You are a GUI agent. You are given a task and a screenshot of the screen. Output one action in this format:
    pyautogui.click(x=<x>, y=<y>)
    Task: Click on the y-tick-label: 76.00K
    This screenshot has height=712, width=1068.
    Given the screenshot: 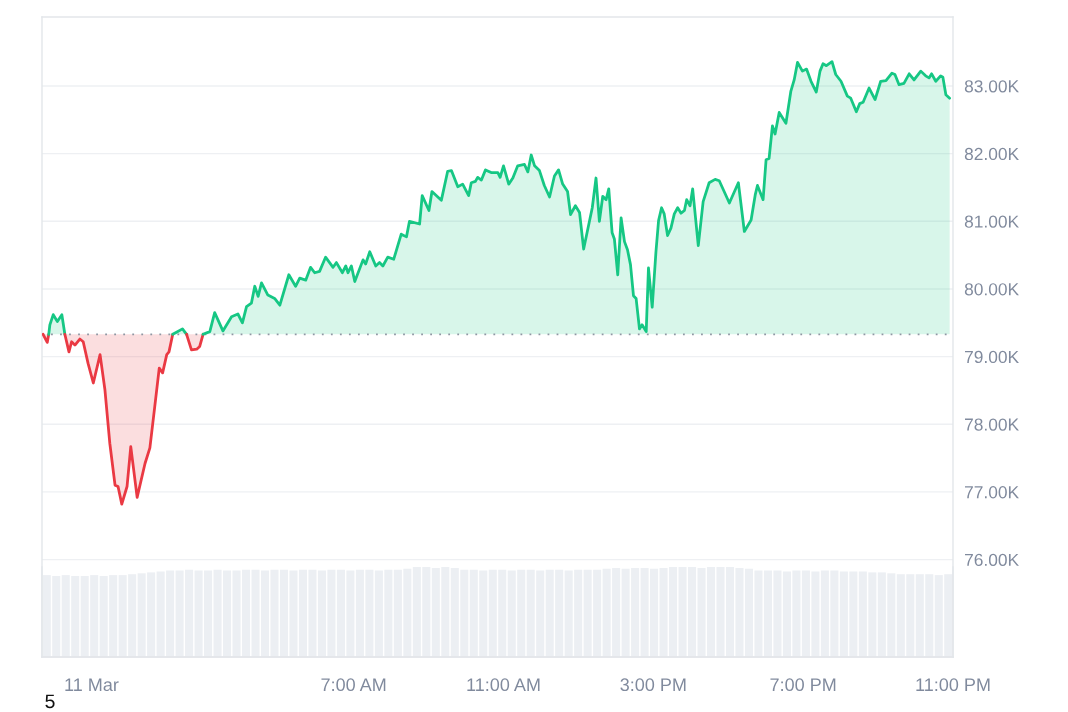 What is the action you would take?
    pyautogui.click(x=992, y=560)
    